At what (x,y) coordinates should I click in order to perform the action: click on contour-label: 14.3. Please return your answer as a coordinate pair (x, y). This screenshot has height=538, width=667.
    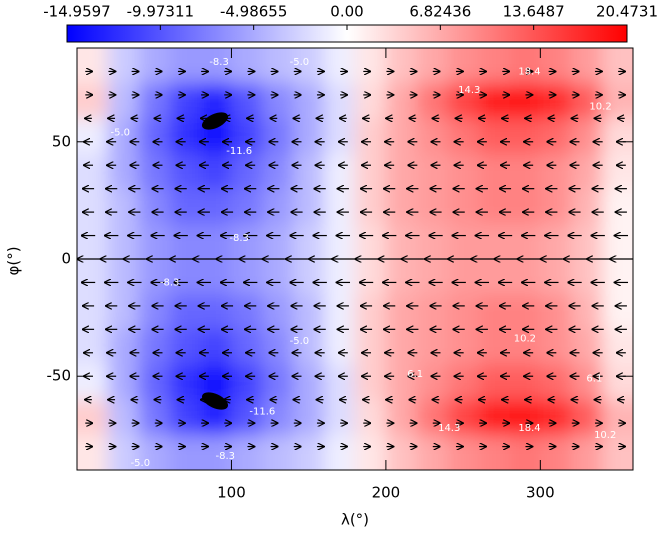
    Looking at the image, I should click on (449, 428).